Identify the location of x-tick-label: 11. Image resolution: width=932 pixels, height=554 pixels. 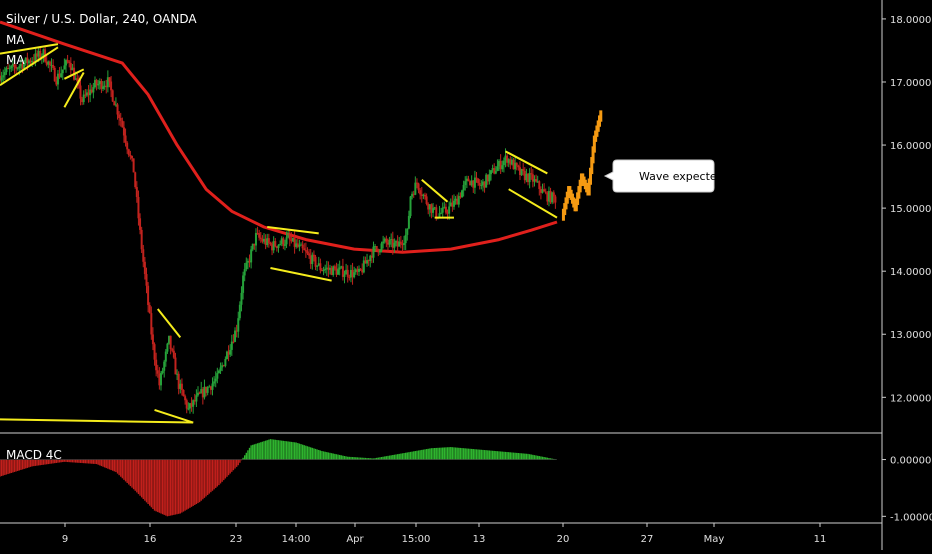
(820, 539).